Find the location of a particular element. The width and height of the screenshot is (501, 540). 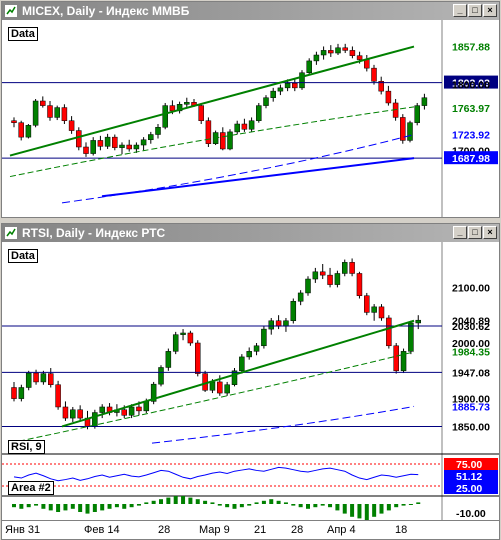

price-label: 2000.00 is located at coordinates (471, 344).